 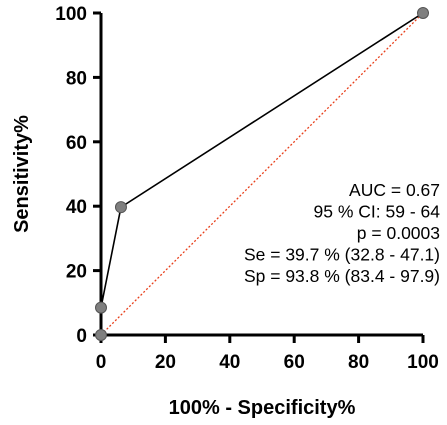 I want to click on y-tick-label: 0, so click(x=81, y=336).